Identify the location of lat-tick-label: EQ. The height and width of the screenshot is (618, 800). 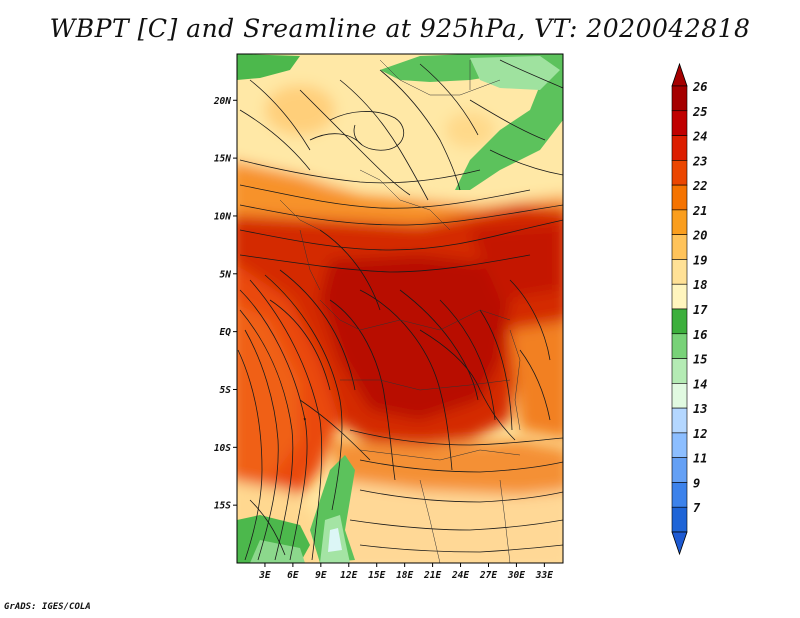
(226, 332).